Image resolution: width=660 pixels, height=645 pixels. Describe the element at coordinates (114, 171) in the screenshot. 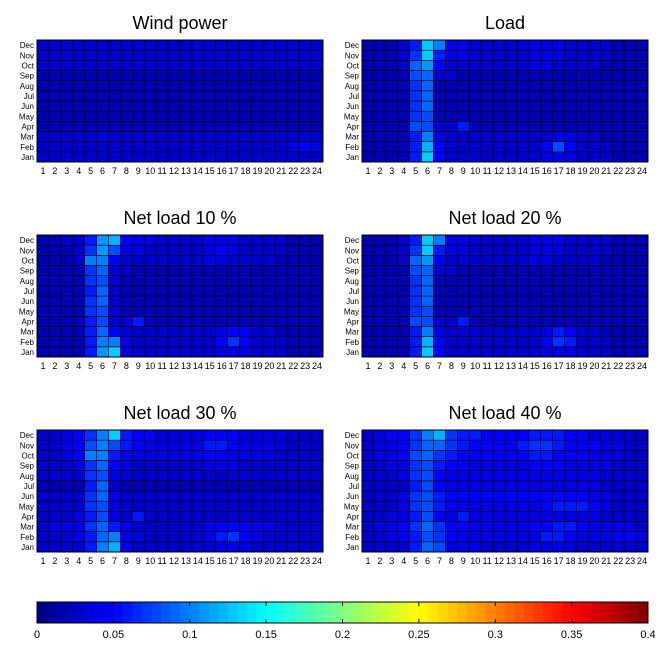

I see `x-tick-label: 7` at that location.